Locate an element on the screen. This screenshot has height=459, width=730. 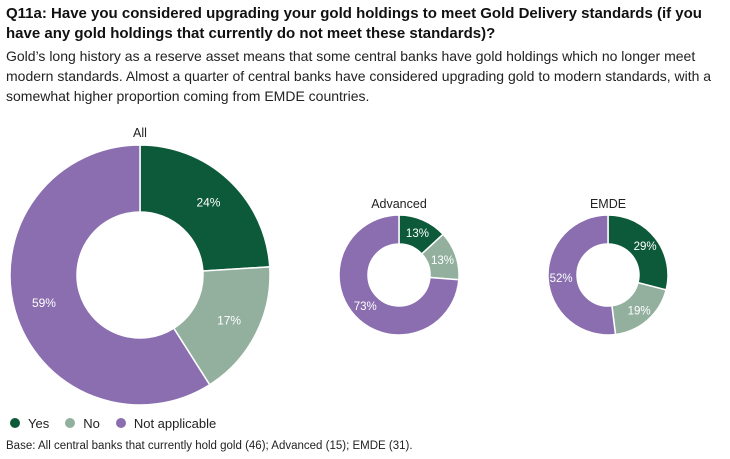
donut-all-label-no: 17% is located at coordinates (229, 321).